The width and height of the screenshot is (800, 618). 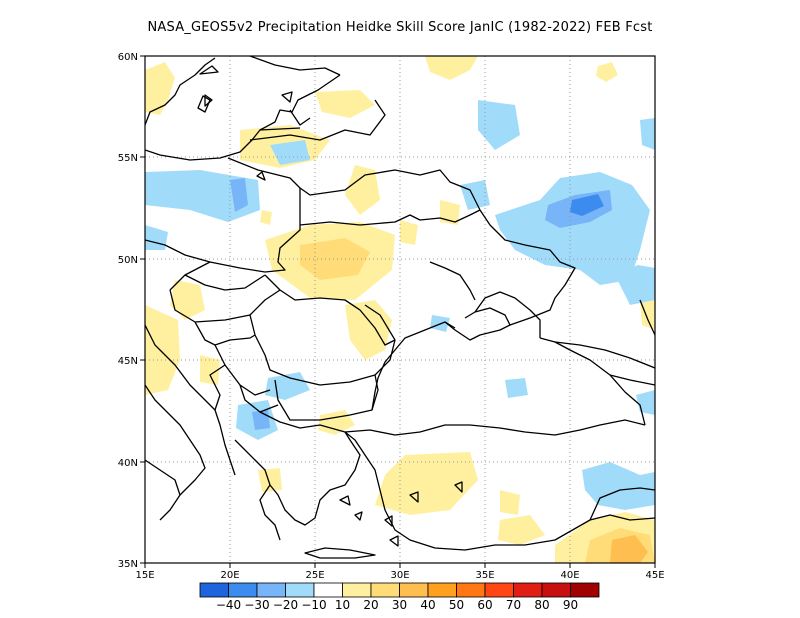 What do you see at coordinates (427, 605) in the screenshot?
I see `colorbar-label: 40` at bounding box center [427, 605].